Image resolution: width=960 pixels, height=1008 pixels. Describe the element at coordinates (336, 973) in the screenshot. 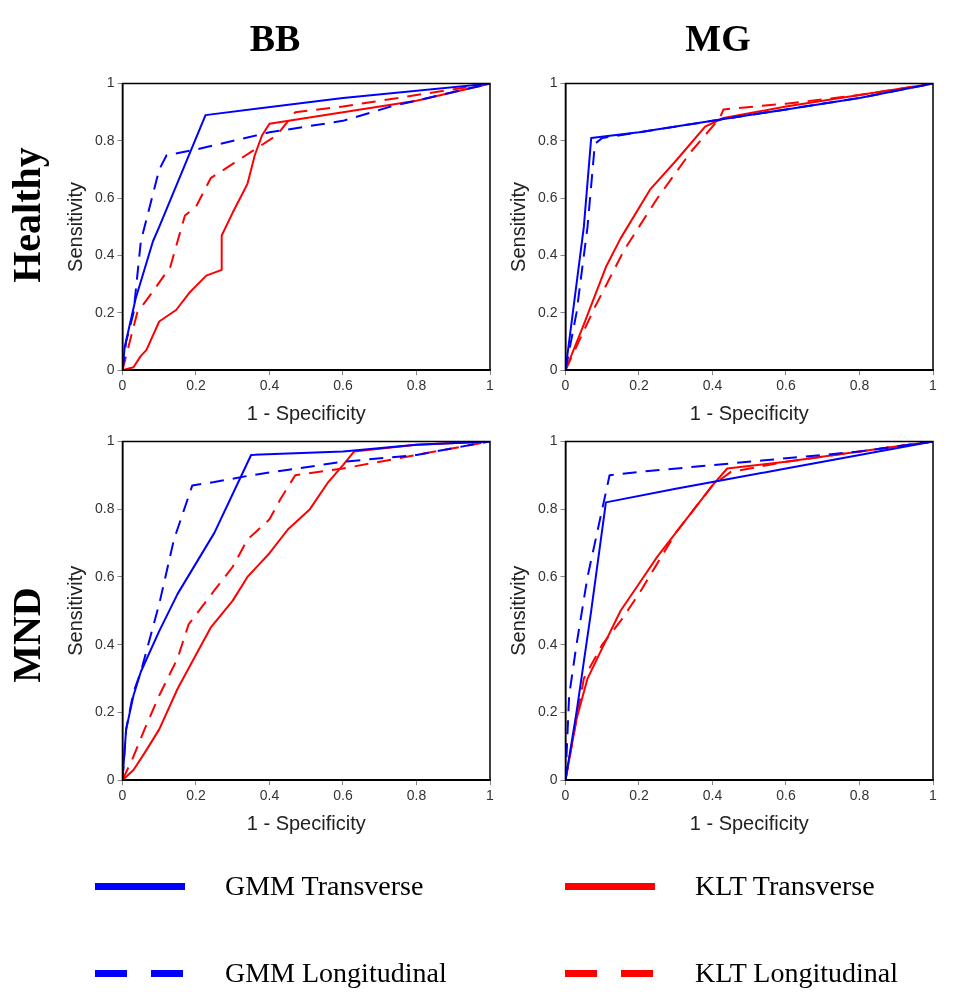

I see `legend-label: GMM Longitudinal` at that location.